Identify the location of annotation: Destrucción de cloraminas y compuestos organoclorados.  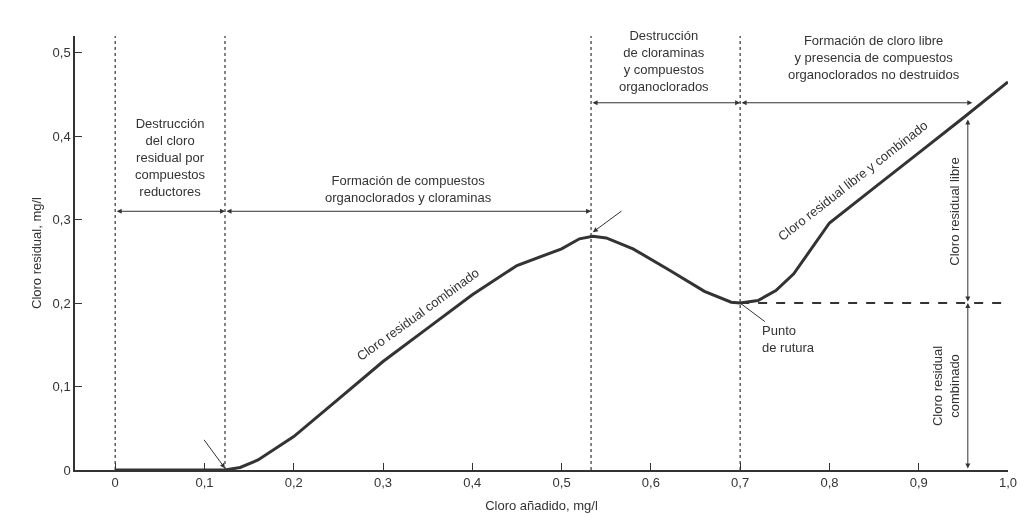
(664, 61).